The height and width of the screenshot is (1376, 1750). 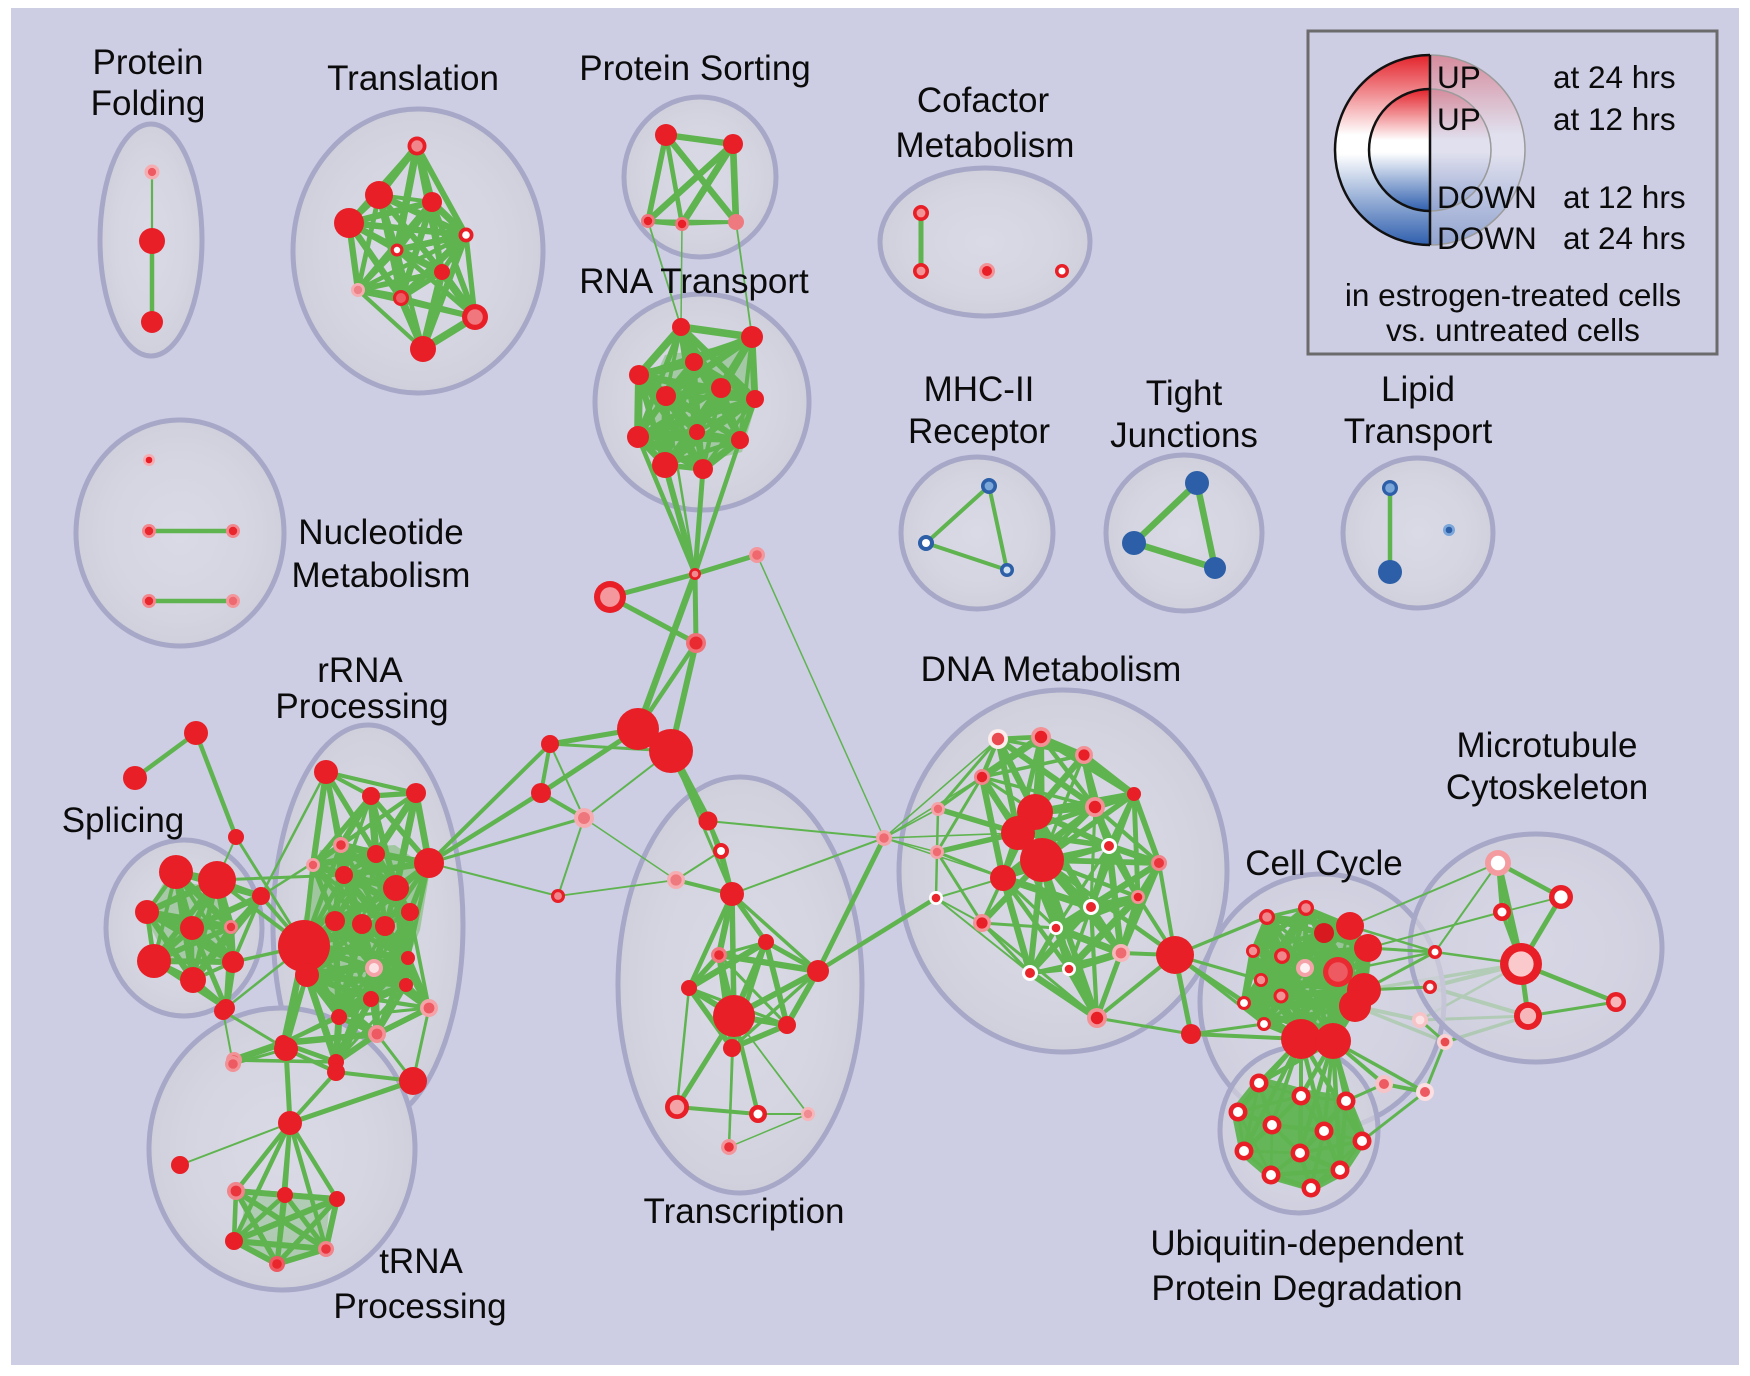 What do you see at coordinates (1306, 1288) in the screenshot?
I see `svg-text: Protein Degradation` at bounding box center [1306, 1288].